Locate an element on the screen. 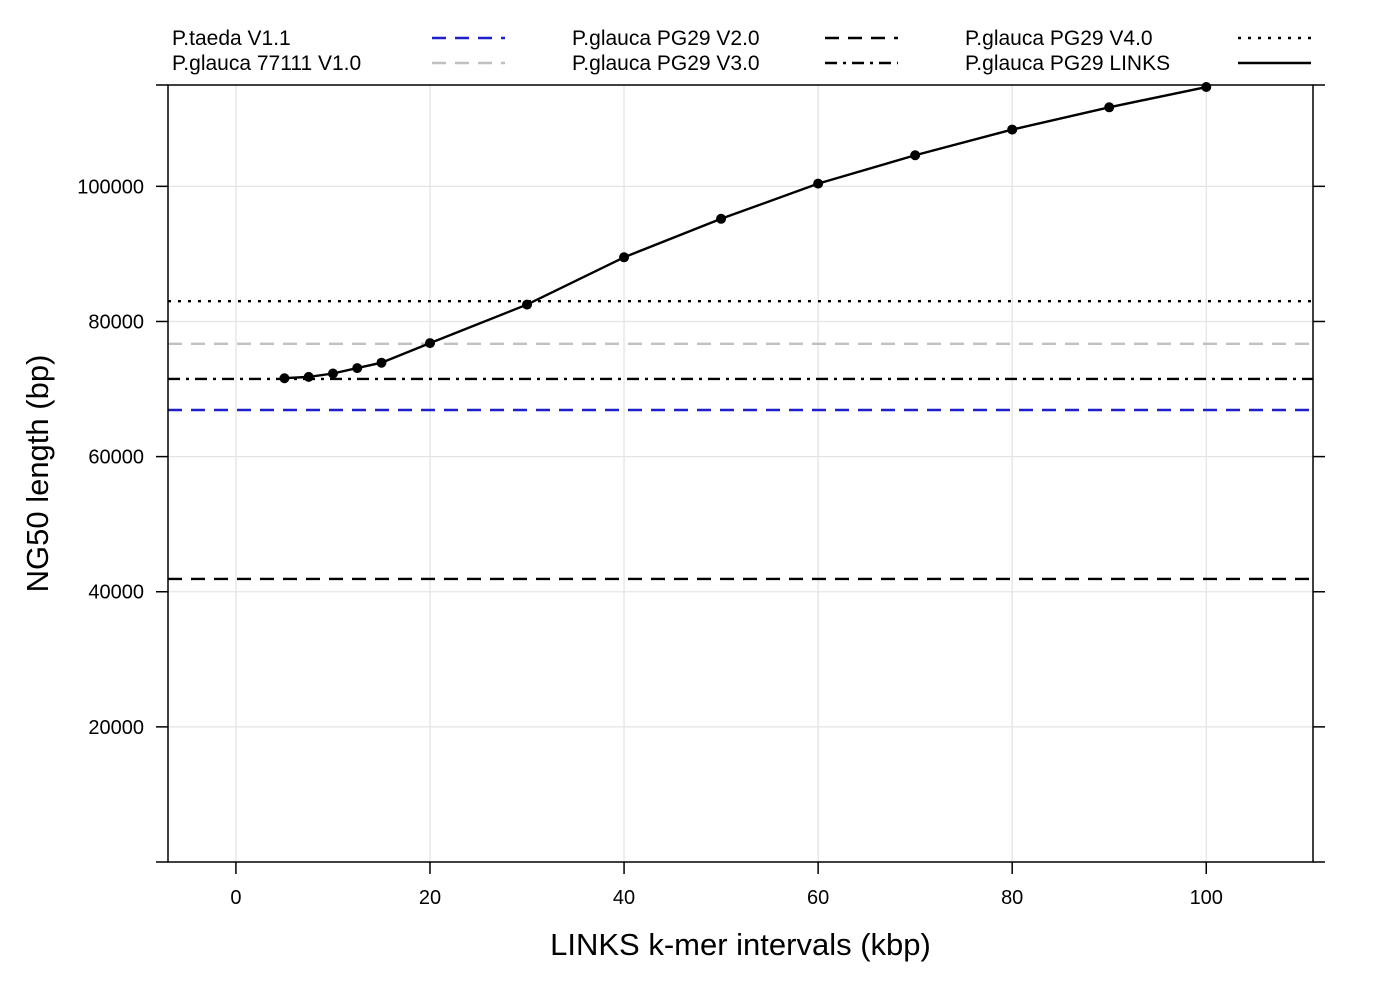 This screenshot has width=1373, height=986. x-tick-label: 80 is located at coordinates (1012, 898).